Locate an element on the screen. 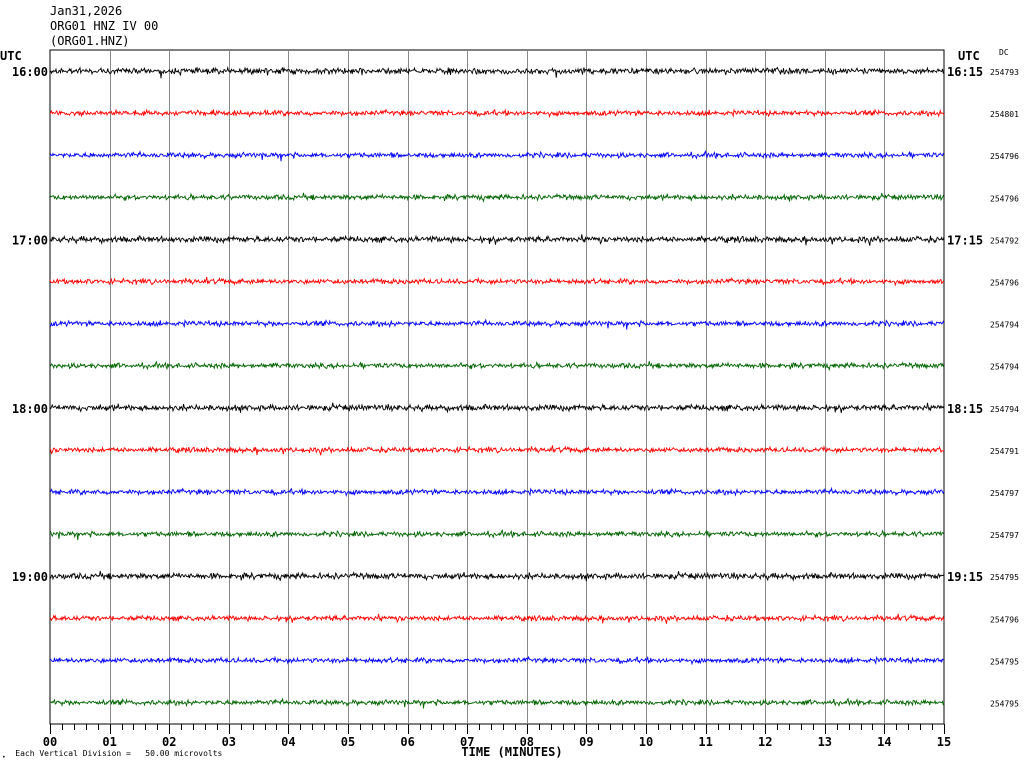 This screenshot has width=1024, height=768. x-tick-label: 06 is located at coordinates (407, 742).